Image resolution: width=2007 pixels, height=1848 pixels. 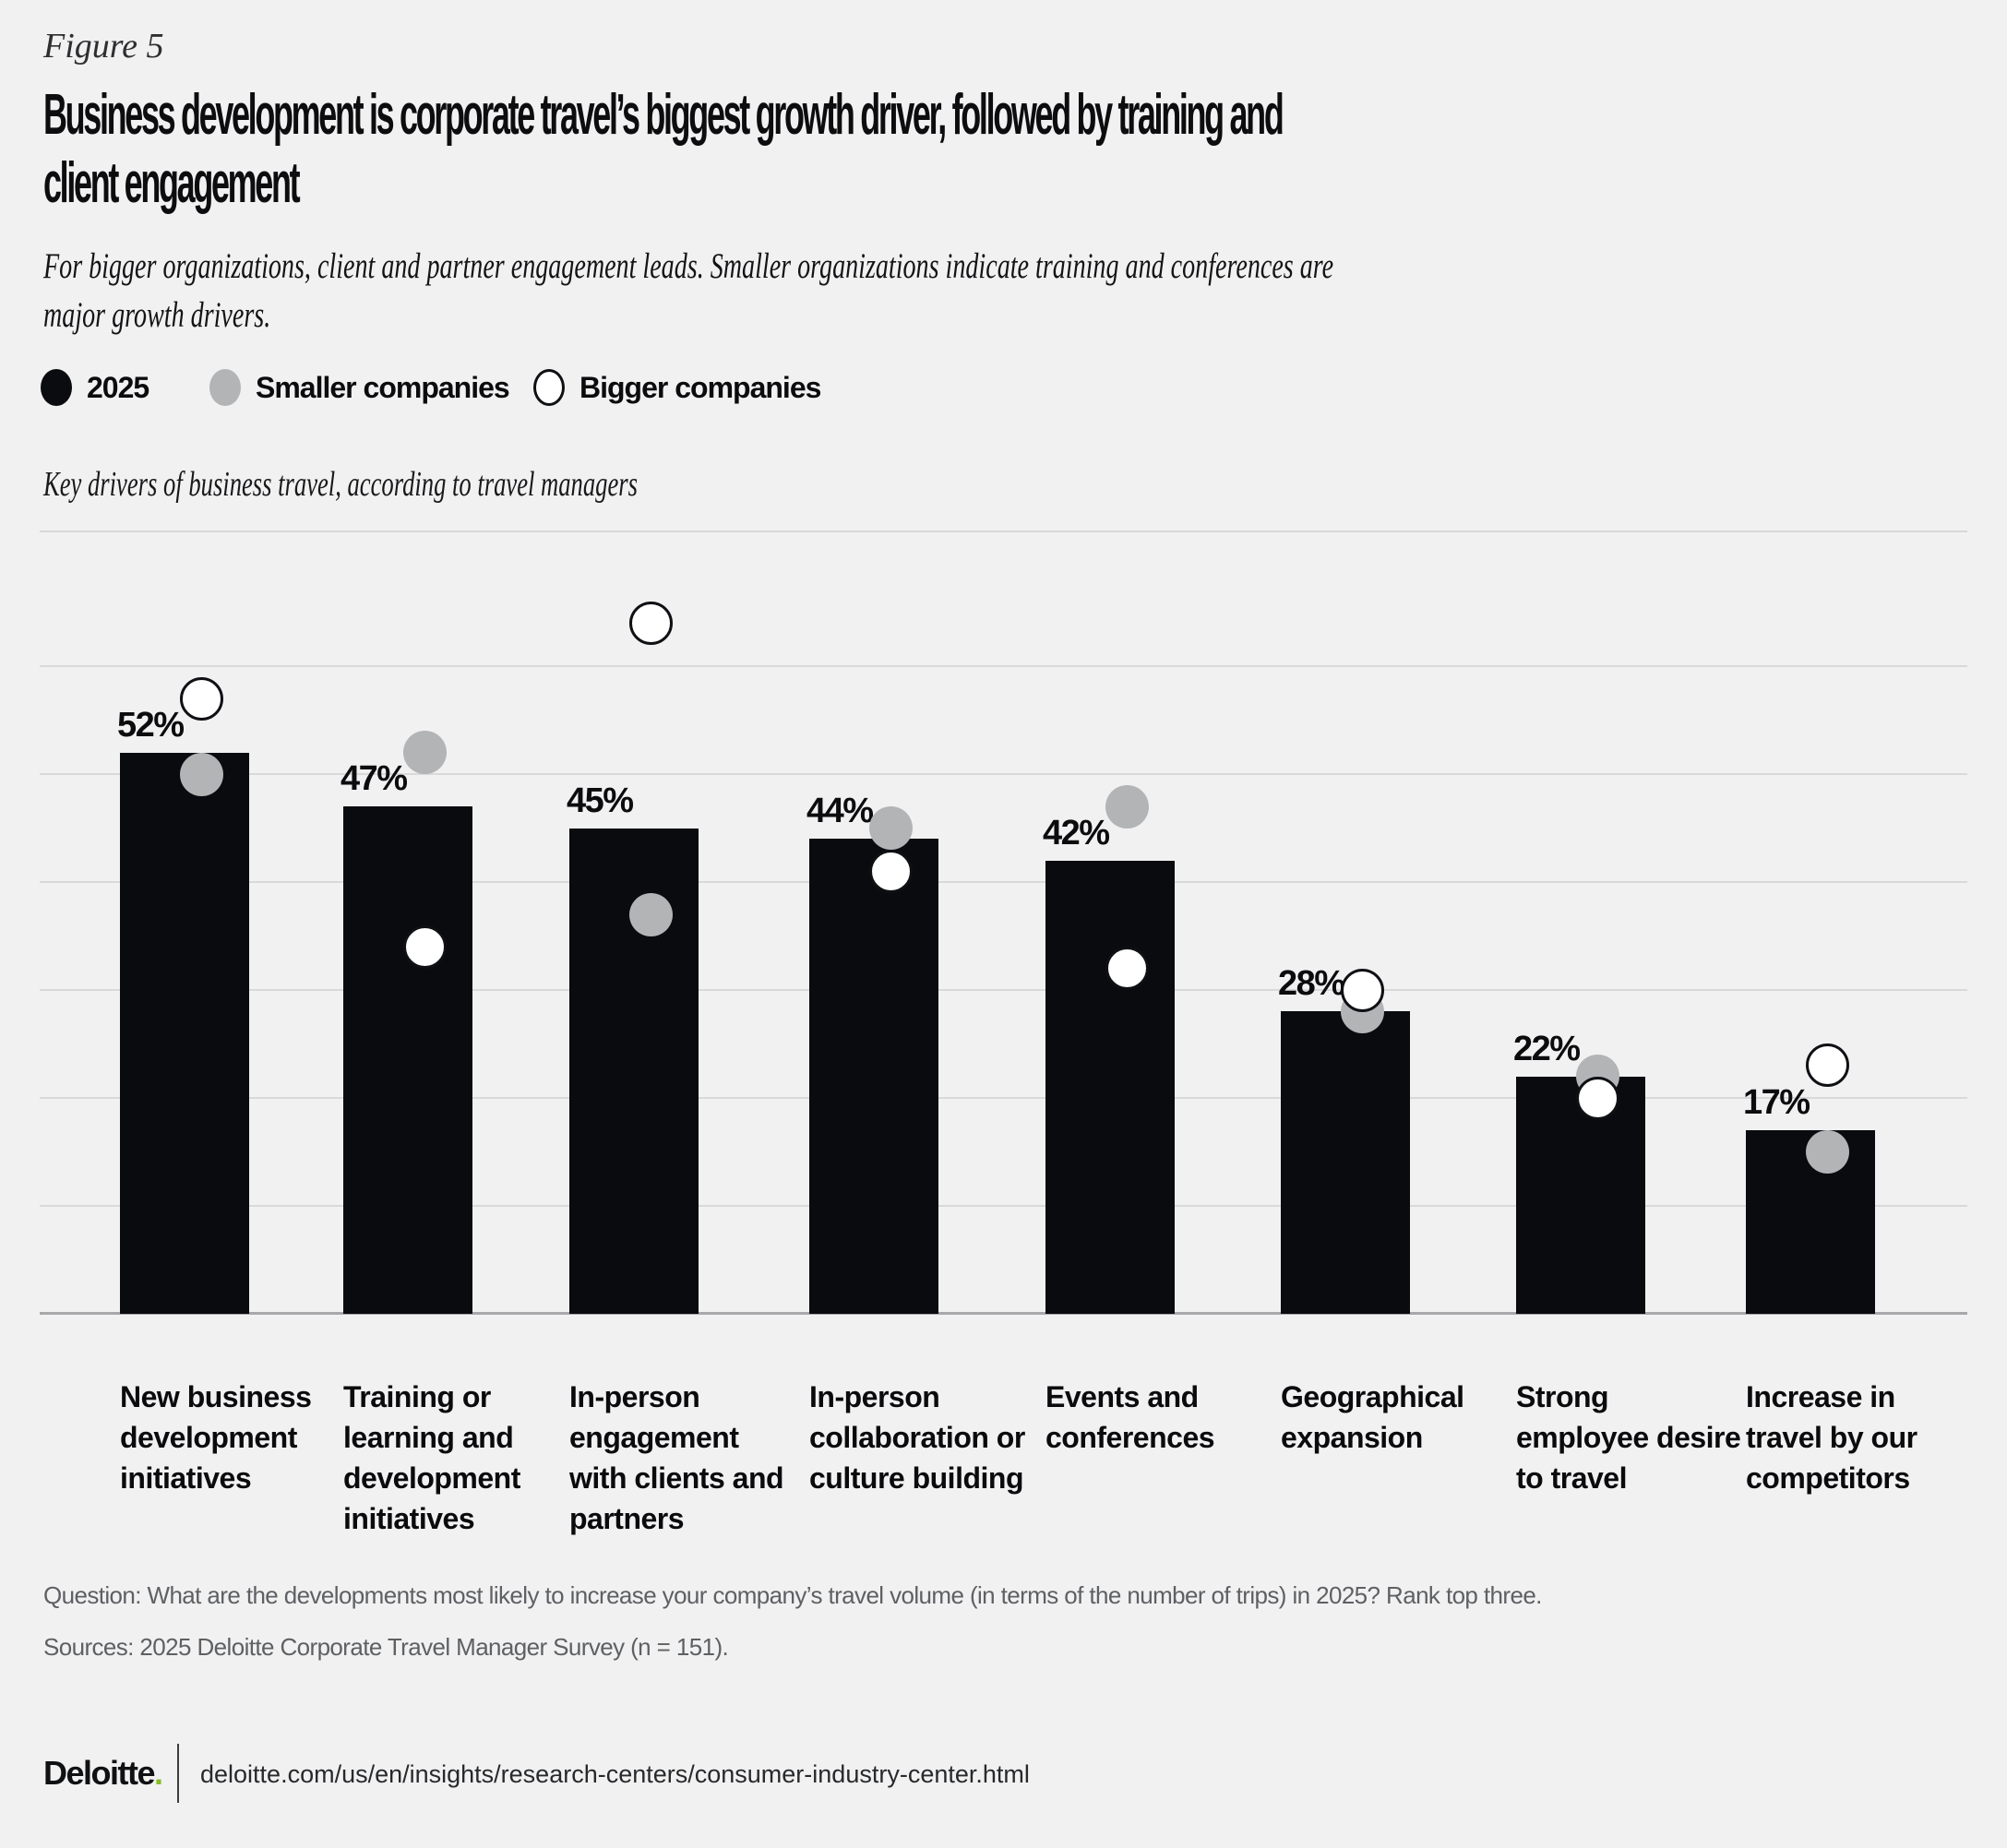 What do you see at coordinates (1547, 1048) in the screenshot?
I see `bar-value-label: 22%` at bounding box center [1547, 1048].